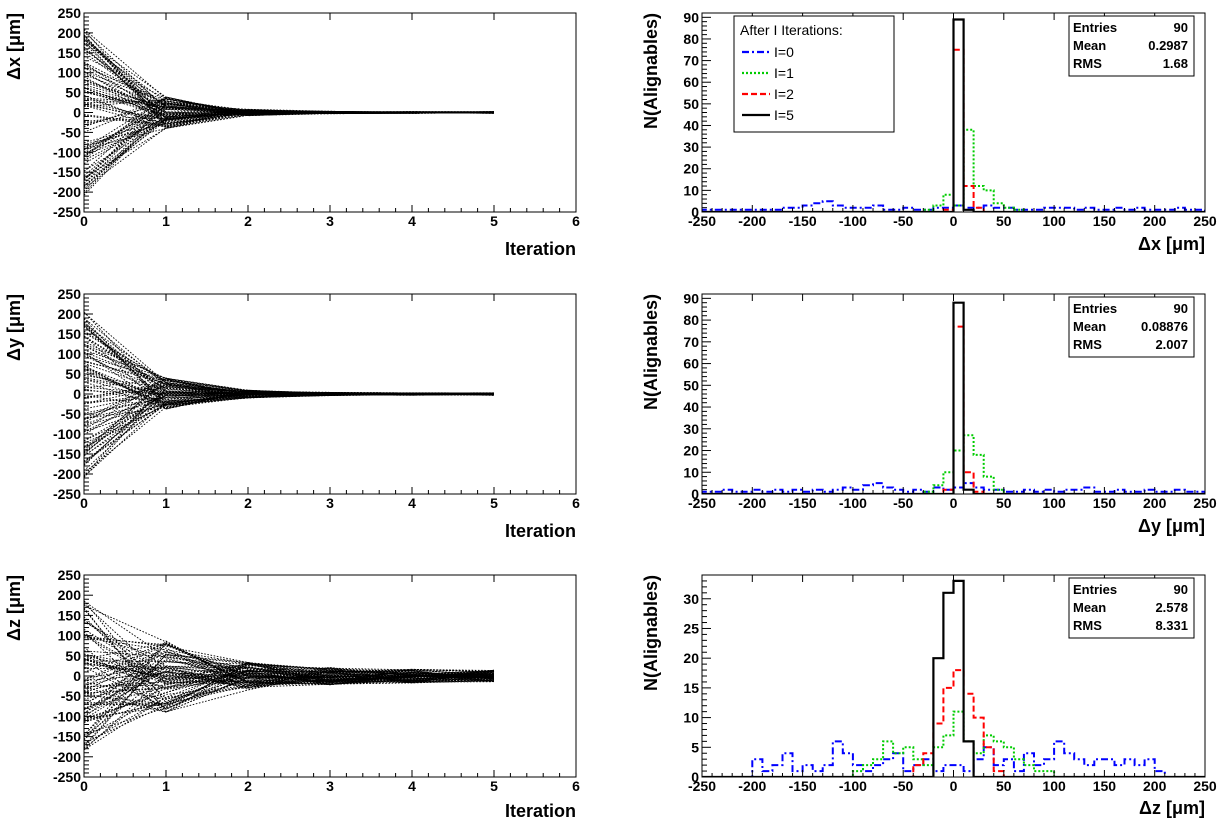  What do you see at coordinates (1155, 221) in the screenshot?
I see `x-tick-label: 200` at bounding box center [1155, 221].